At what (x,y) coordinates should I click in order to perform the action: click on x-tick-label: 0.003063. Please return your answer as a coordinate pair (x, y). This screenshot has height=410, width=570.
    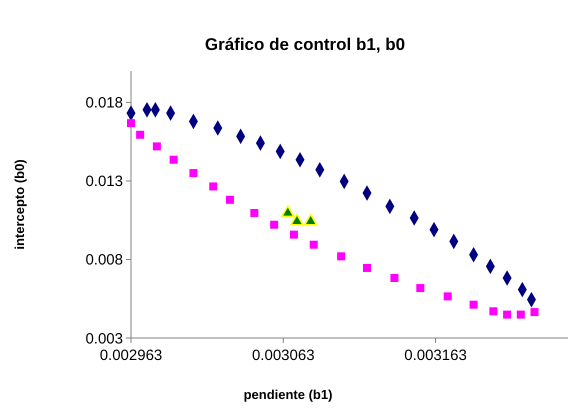
    Looking at the image, I should click on (283, 355).